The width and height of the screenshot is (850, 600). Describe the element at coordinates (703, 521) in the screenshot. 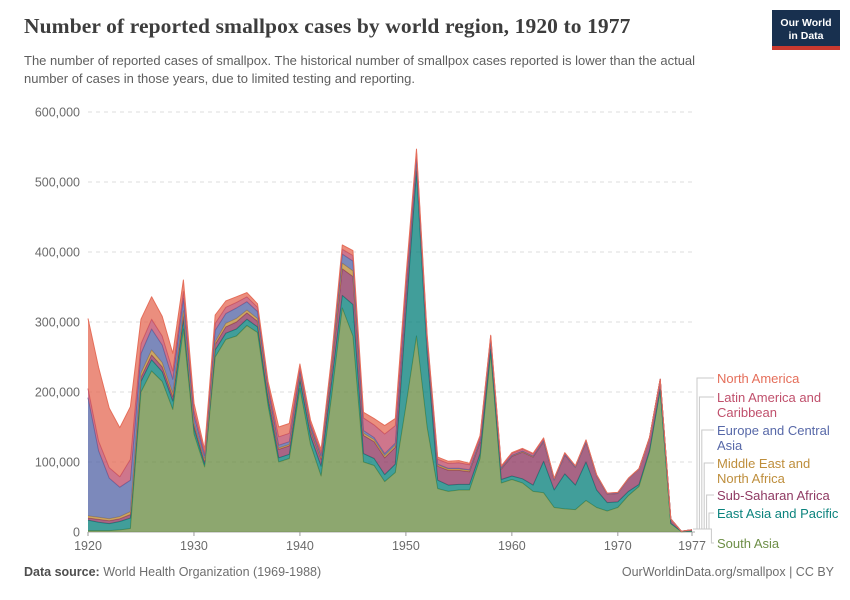

I see `legend-leader-east-asia-and-pacific` at that location.